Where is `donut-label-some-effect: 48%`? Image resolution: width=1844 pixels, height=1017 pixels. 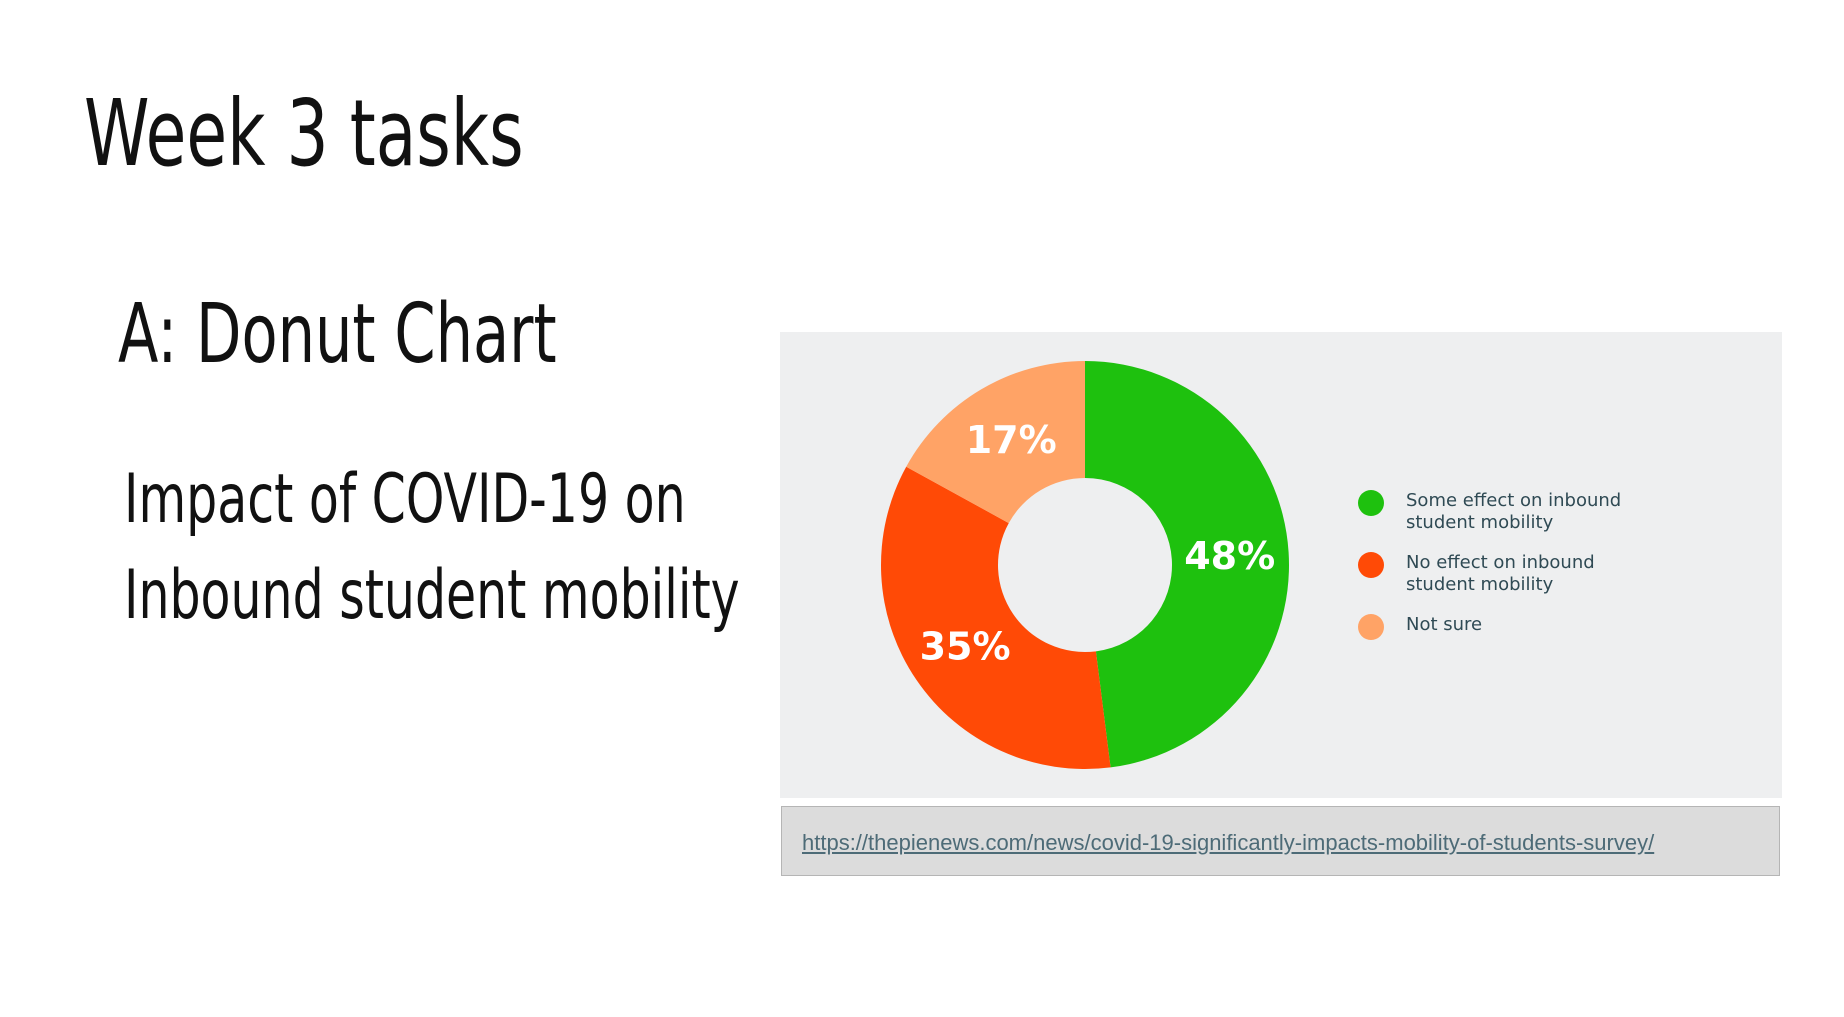 donut-label-some-effect: 48% is located at coordinates (1229, 556).